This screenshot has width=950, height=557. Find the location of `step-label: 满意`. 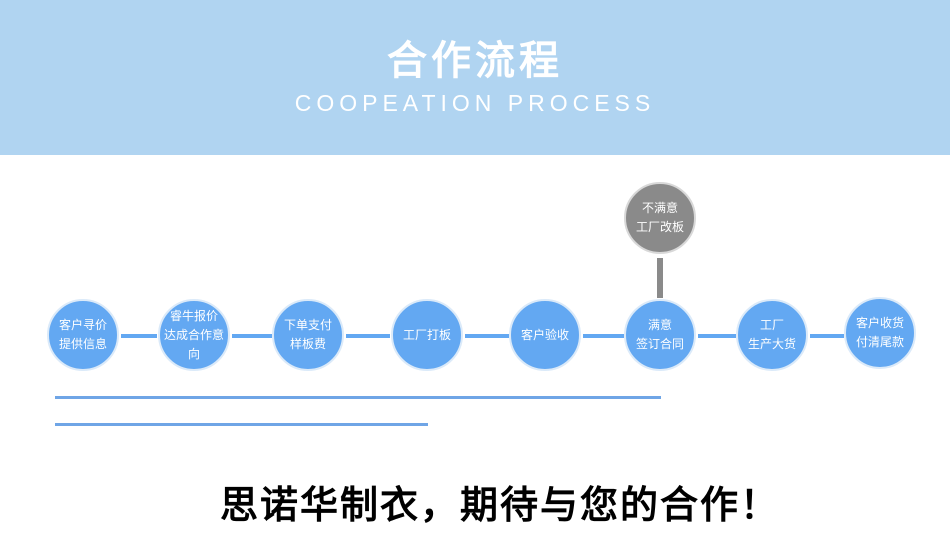

step-label: 满意 is located at coordinates (659, 325).